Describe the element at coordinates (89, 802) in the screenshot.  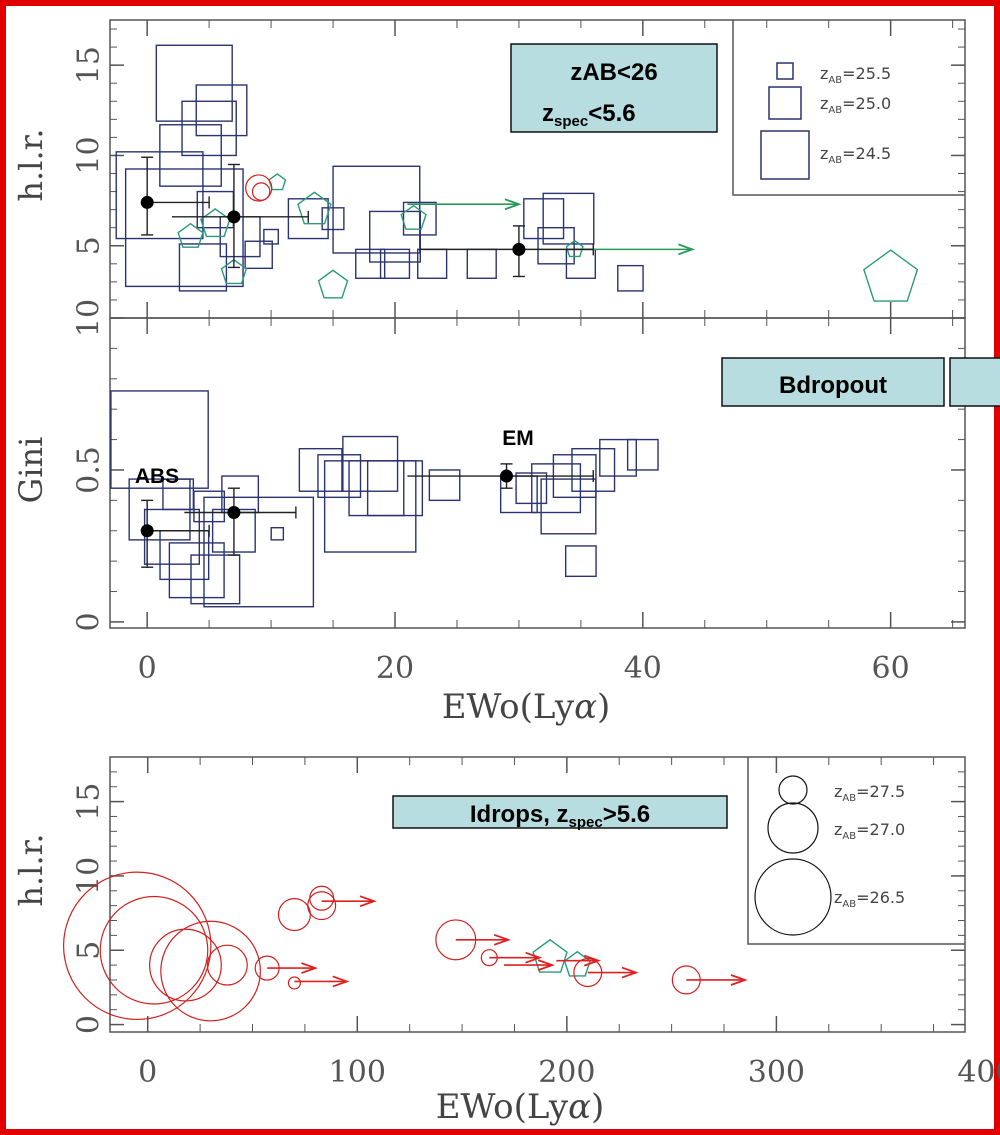
I see `y-tick-label: 15` at that location.